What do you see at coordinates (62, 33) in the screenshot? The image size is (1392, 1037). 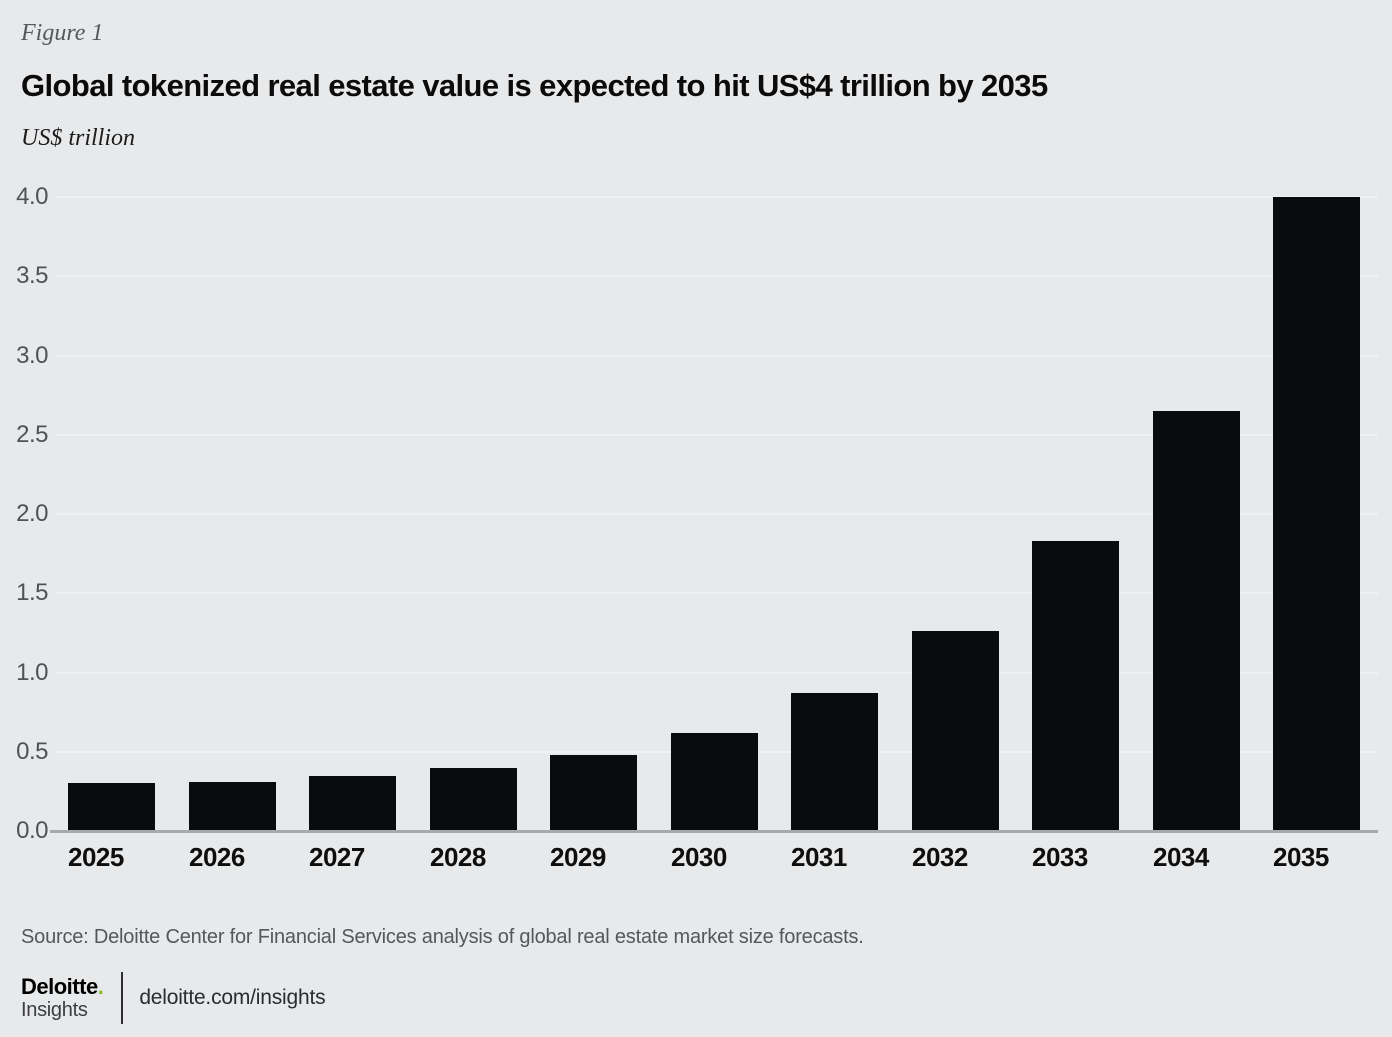 I see `figure-label: Figure 1` at bounding box center [62, 33].